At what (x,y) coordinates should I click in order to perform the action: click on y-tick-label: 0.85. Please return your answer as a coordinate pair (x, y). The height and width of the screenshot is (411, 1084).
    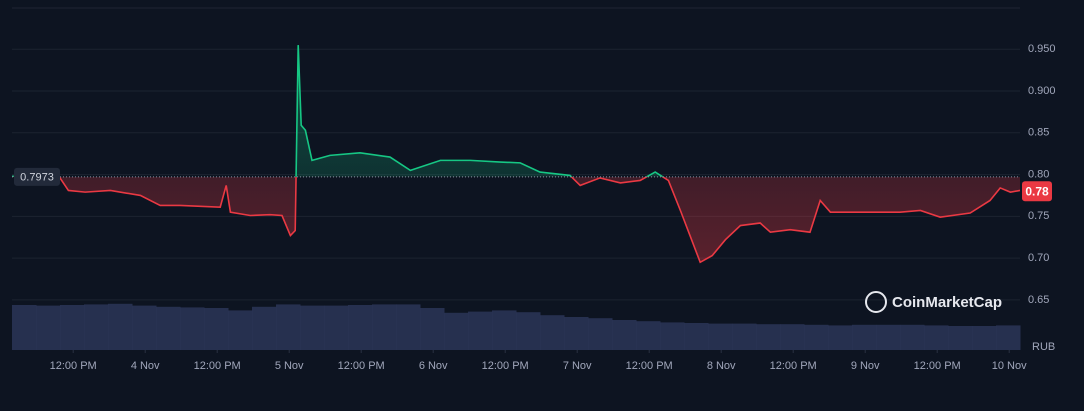
    Looking at the image, I should click on (1038, 133).